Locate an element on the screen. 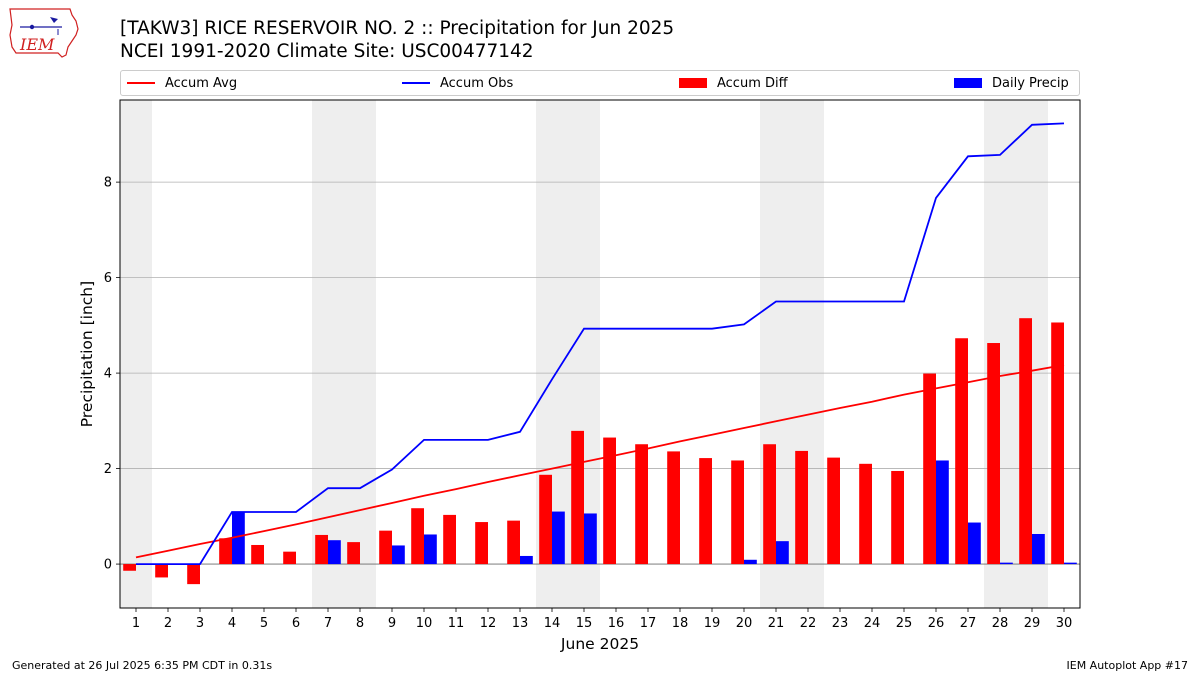  iem-logo: IEM is located at coordinates (44, 33).